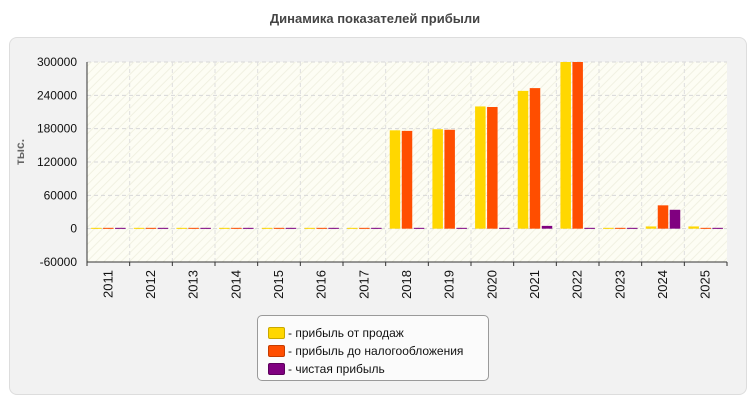 The height and width of the screenshot is (400, 750). I want to click on legend-item-net-profit: - чистая прибыль, so click(378, 369).